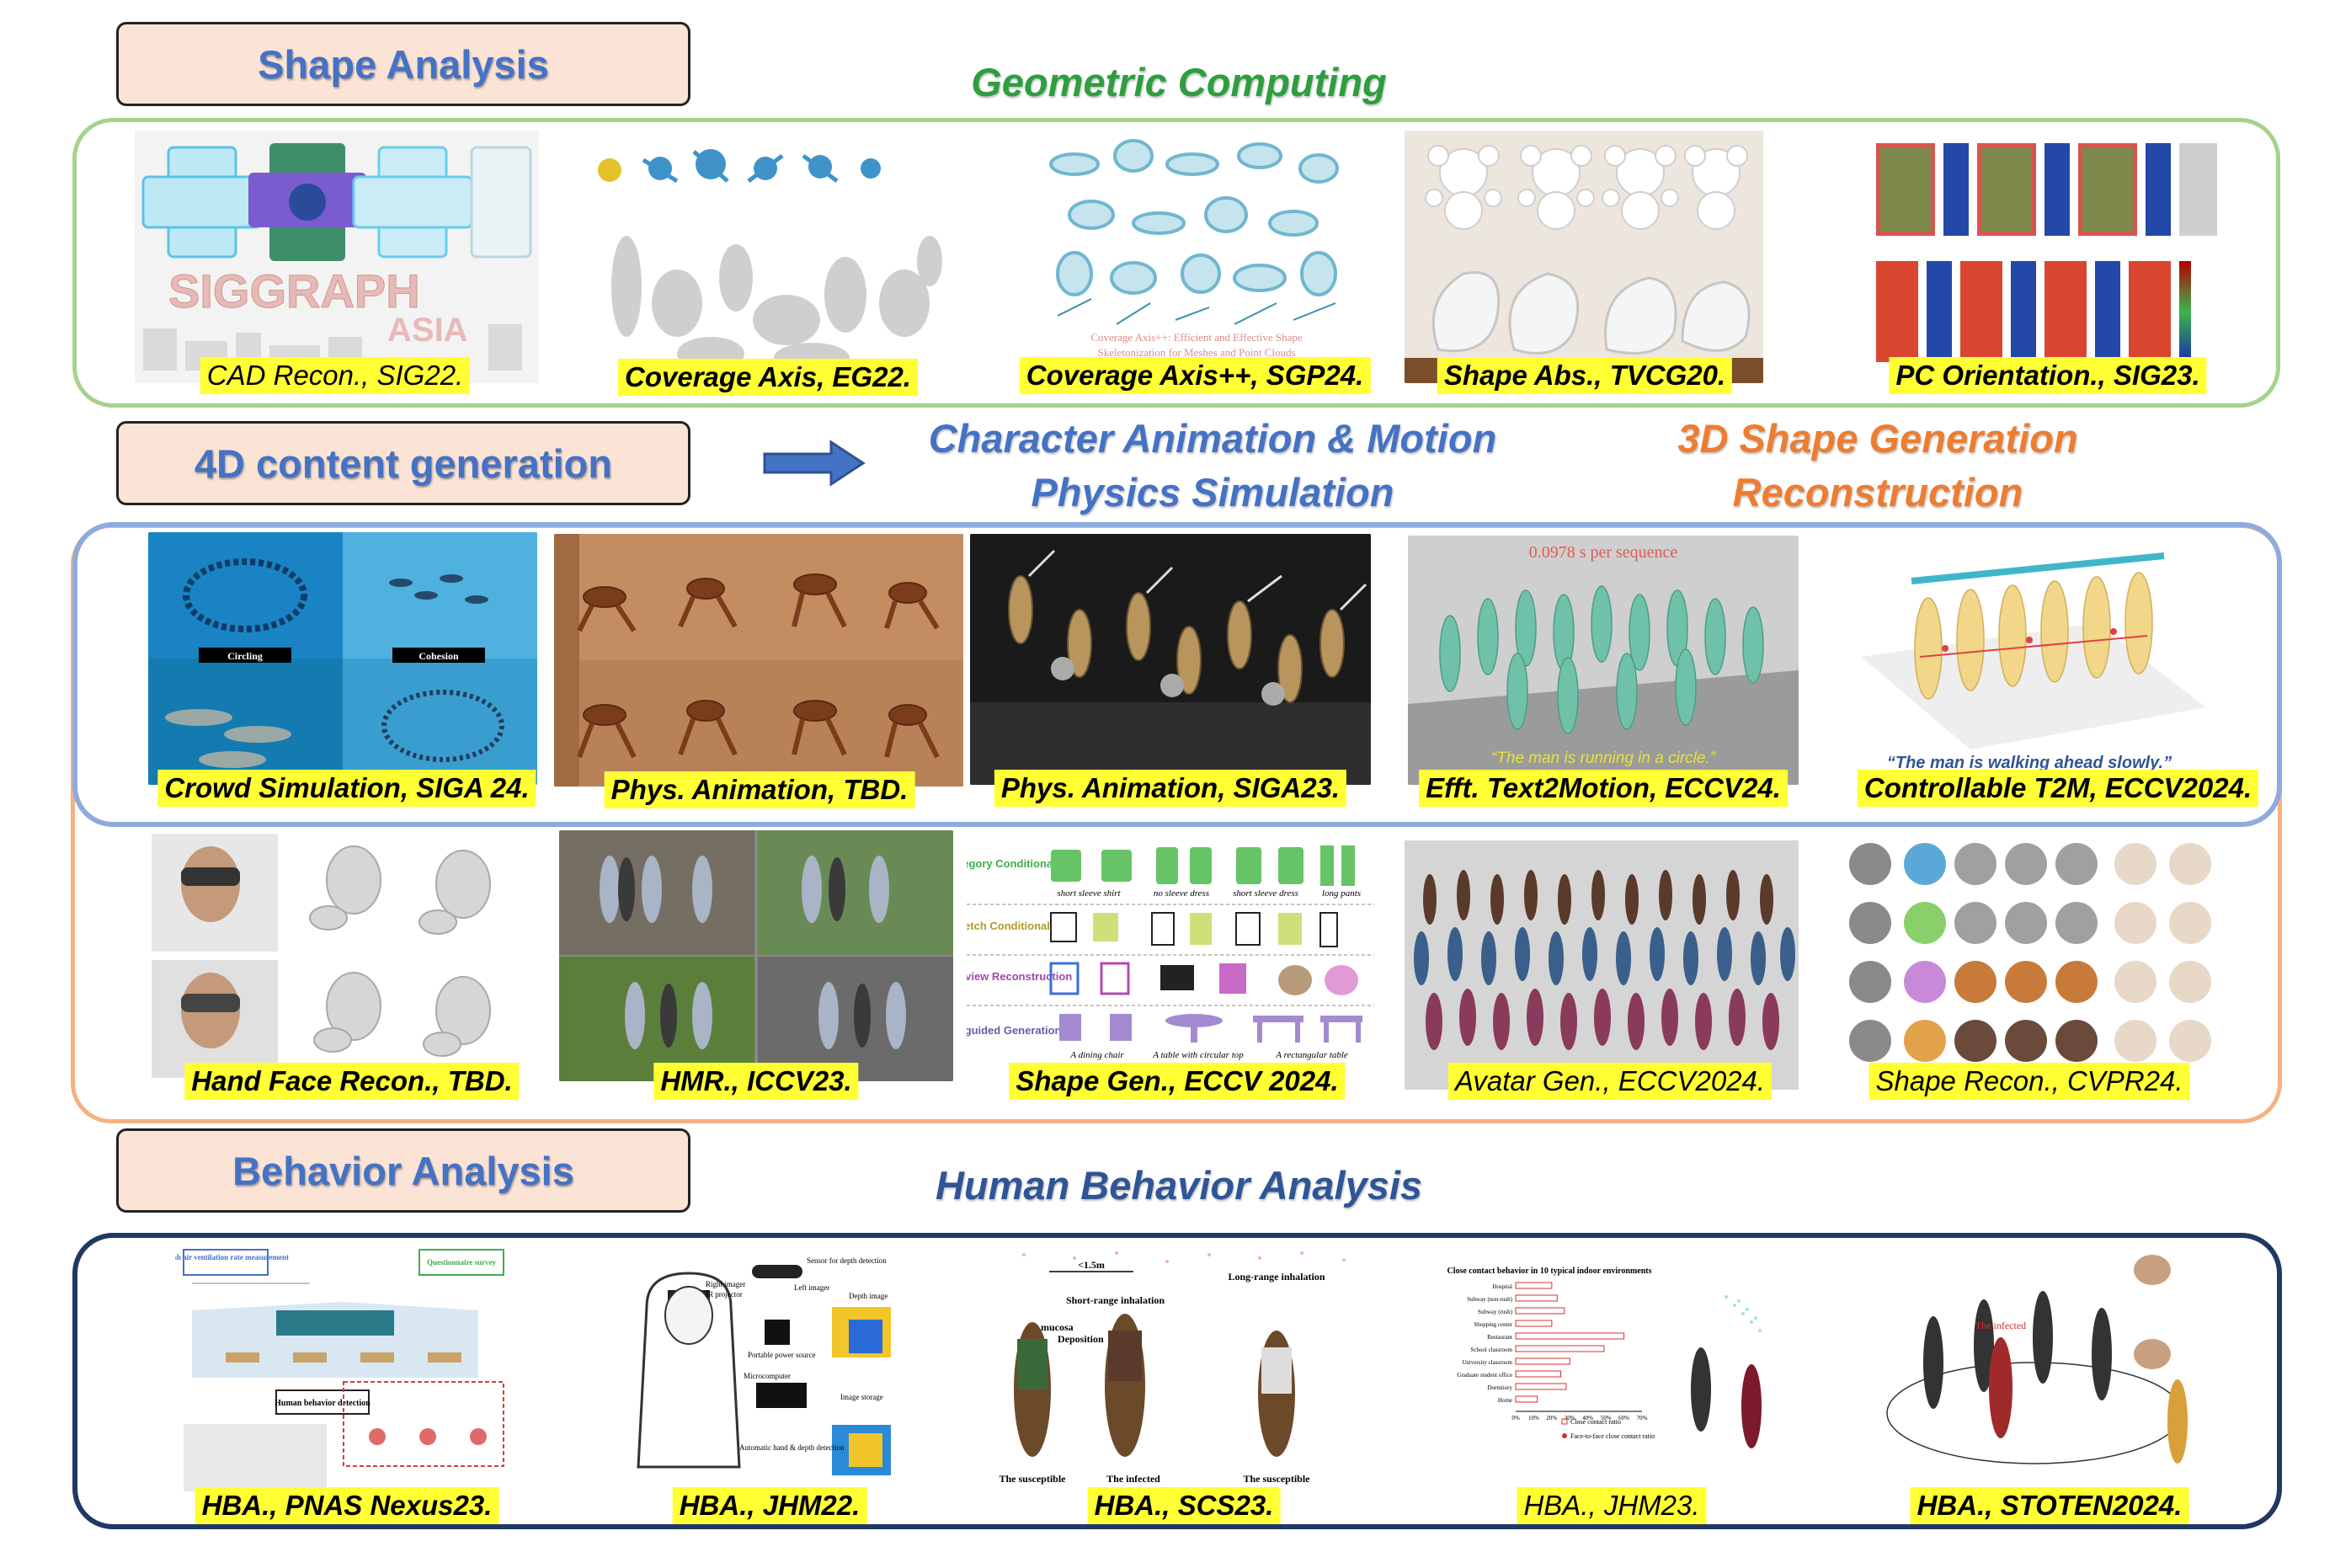  I want to click on phys-animation-tbd-image, so click(758, 660).